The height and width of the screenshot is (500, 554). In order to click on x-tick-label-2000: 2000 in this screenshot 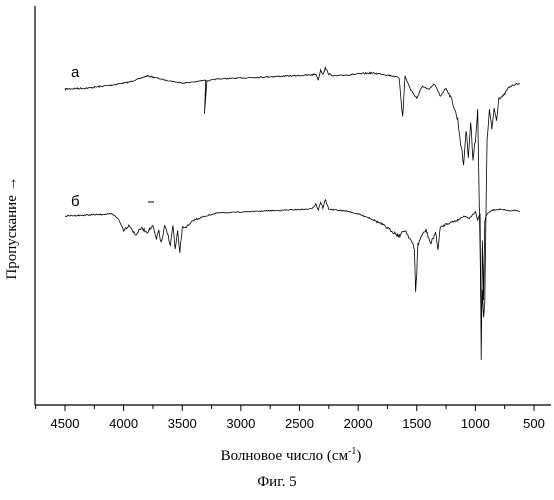, I will do `click(358, 423)`.